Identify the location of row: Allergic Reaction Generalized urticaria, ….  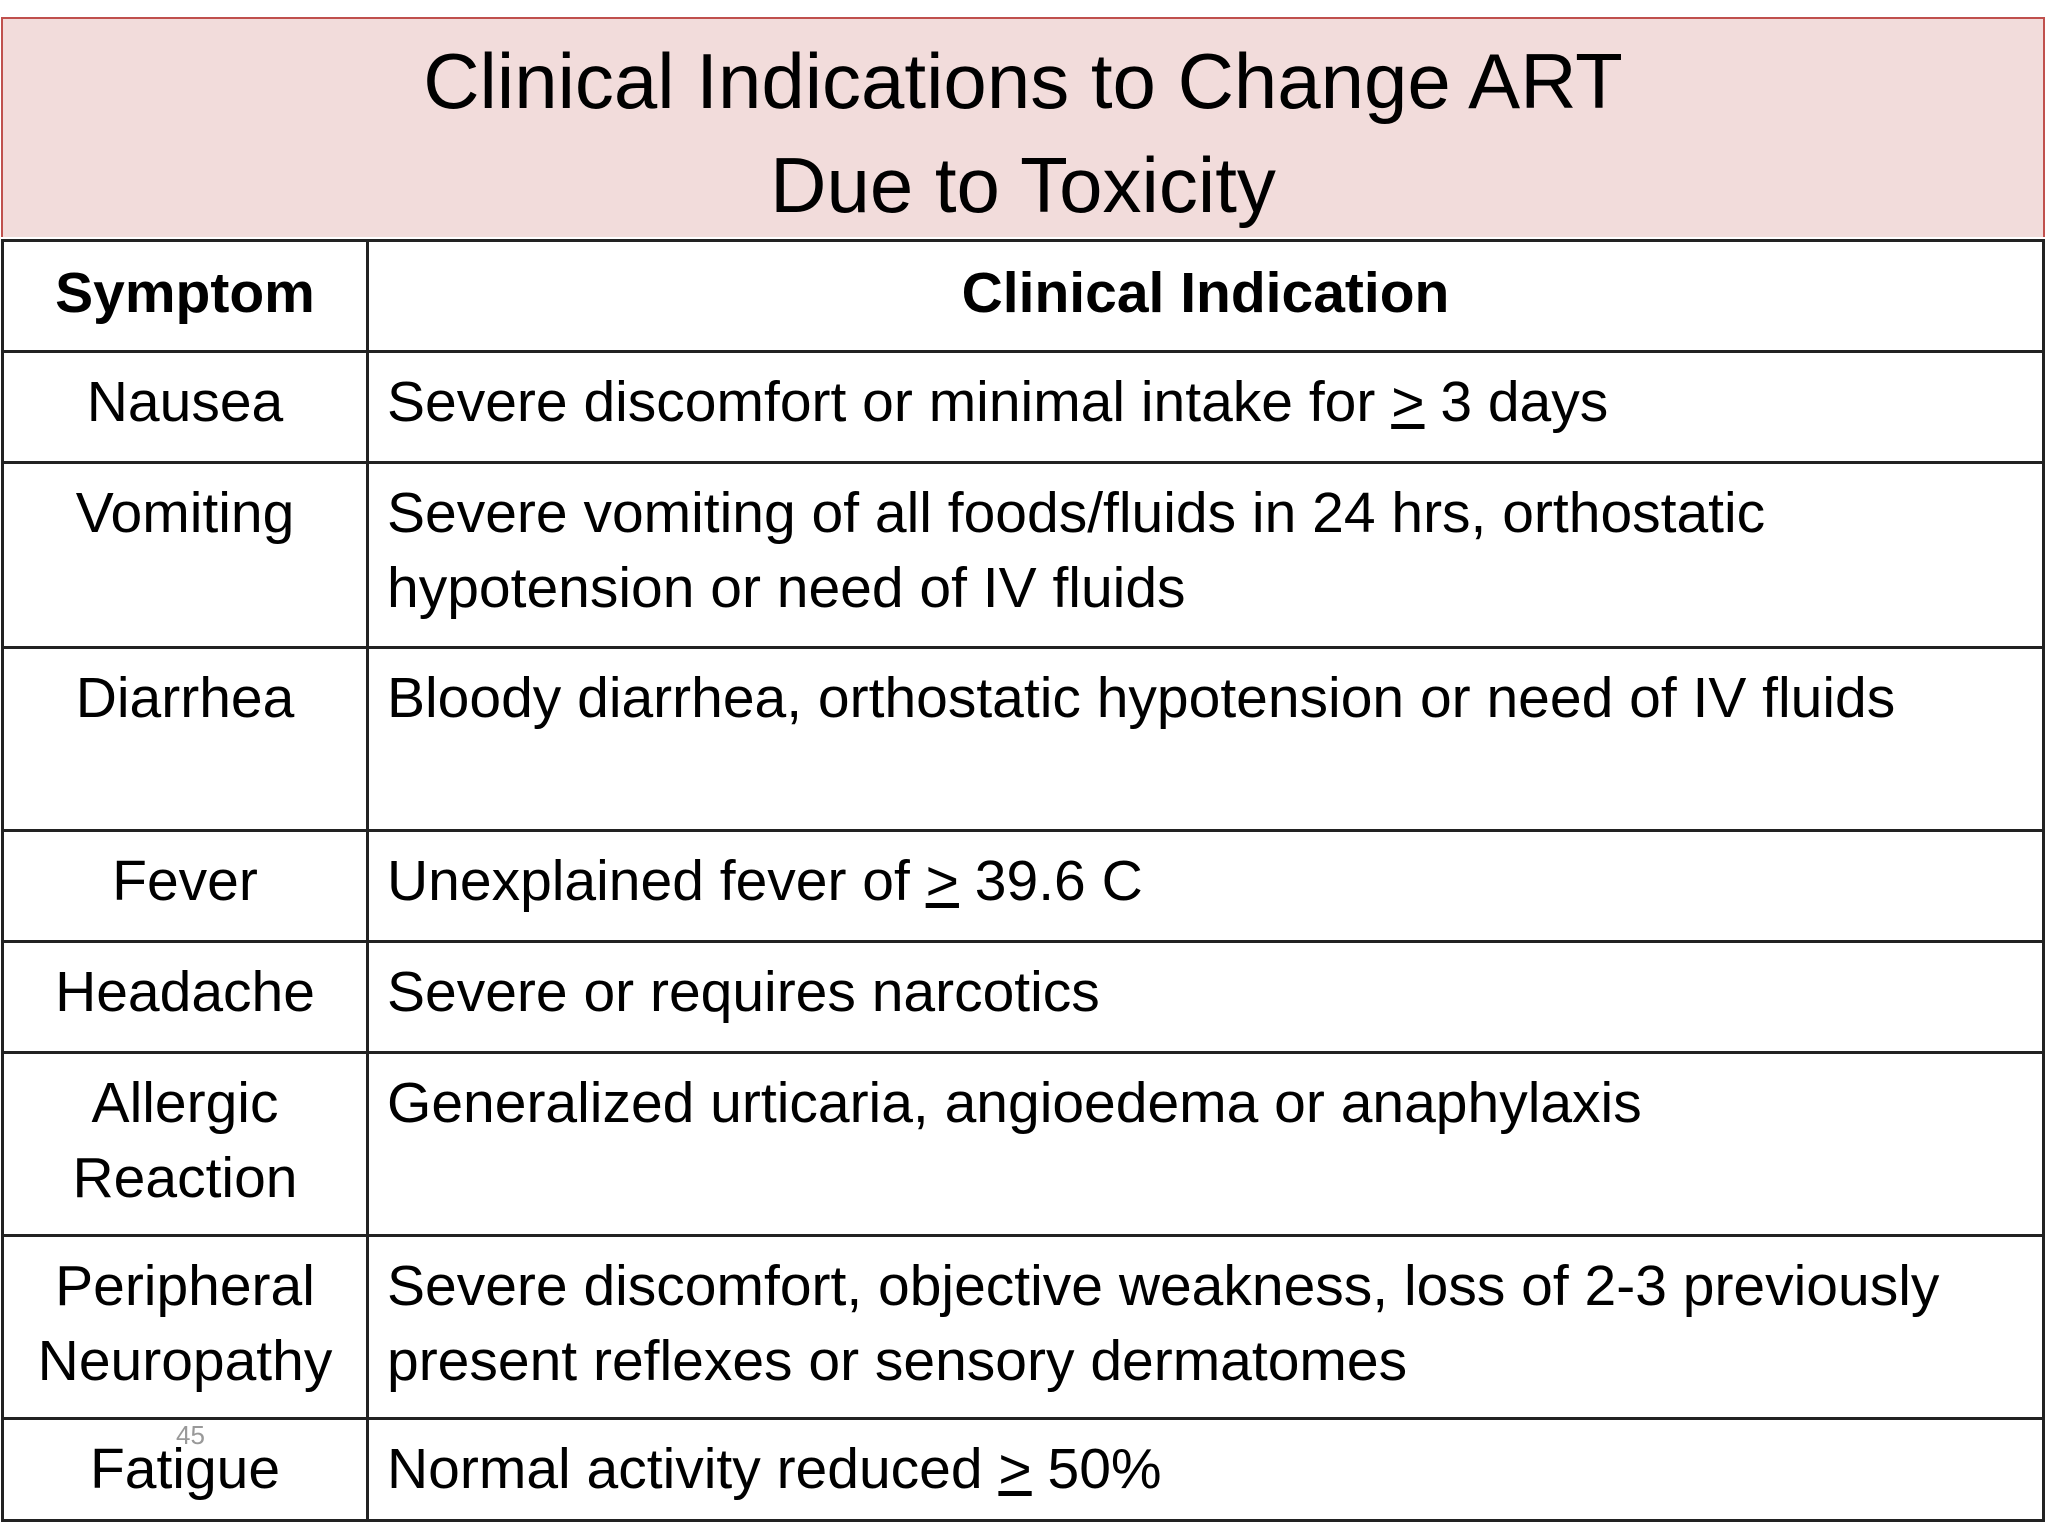
(1023, 1144).